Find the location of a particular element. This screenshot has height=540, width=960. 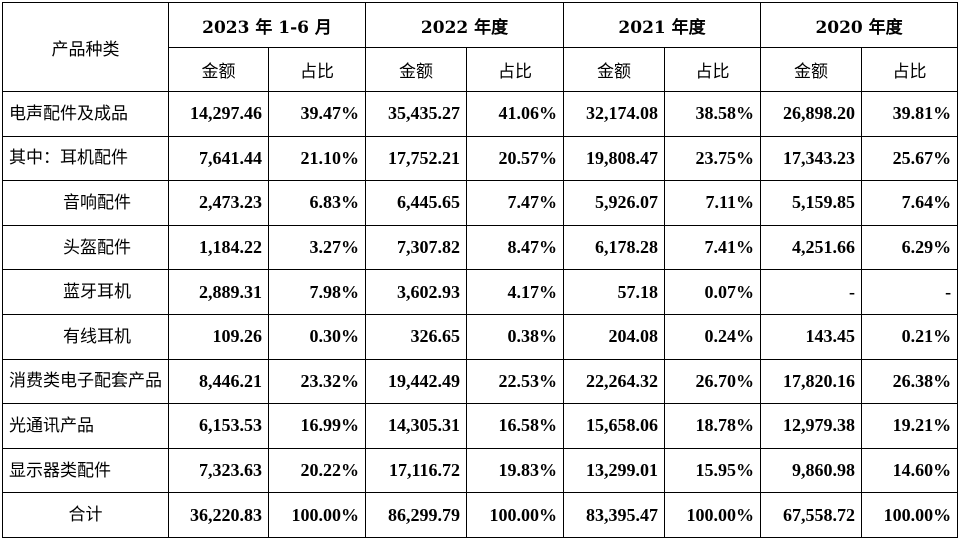

ratio-cell: 19.21% is located at coordinates (910, 426).